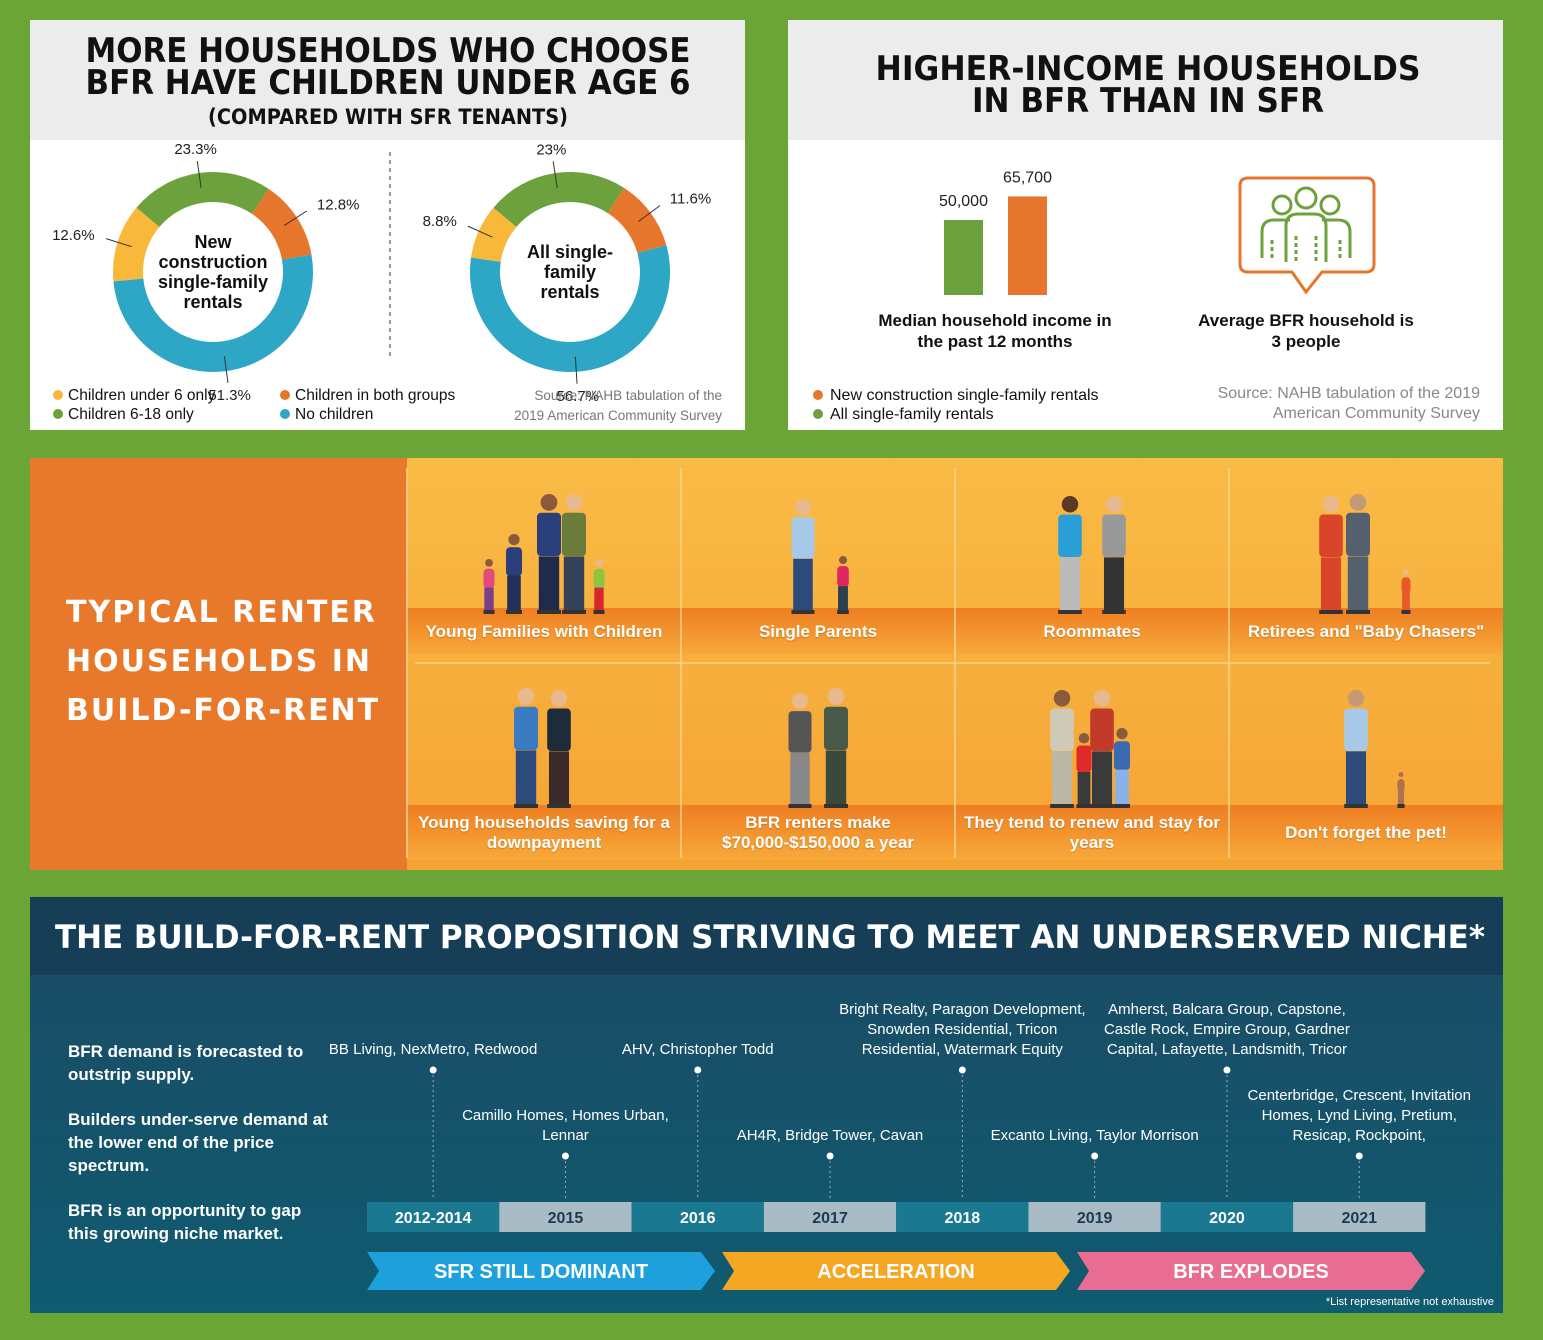 The width and height of the screenshot is (1543, 1340). I want to click on company-list: Excanto Living, Taylor Morrison, so click(1094, 1135).